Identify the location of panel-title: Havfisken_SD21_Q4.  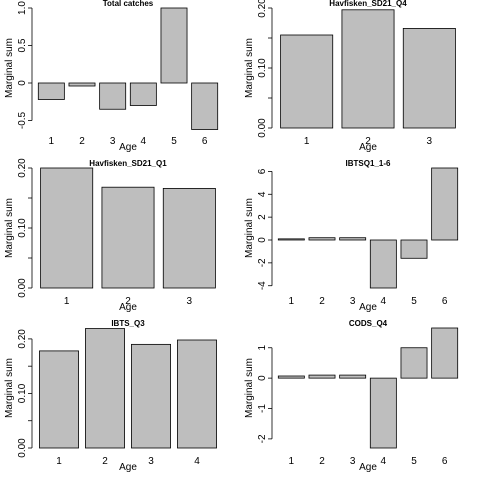
(368, 4).